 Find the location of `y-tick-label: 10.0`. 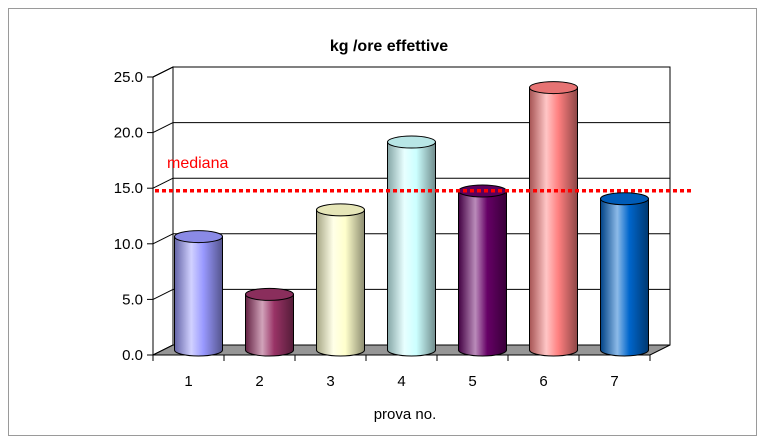

y-tick-label: 10.0 is located at coordinates (128, 244).